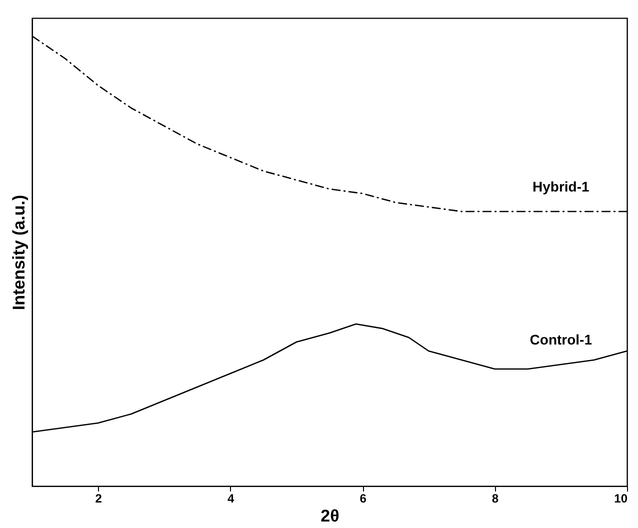 The width and height of the screenshot is (638, 528). What do you see at coordinates (330, 516) in the screenshot?
I see `x-axis-title: 2θ` at bounding box center [330, 516].